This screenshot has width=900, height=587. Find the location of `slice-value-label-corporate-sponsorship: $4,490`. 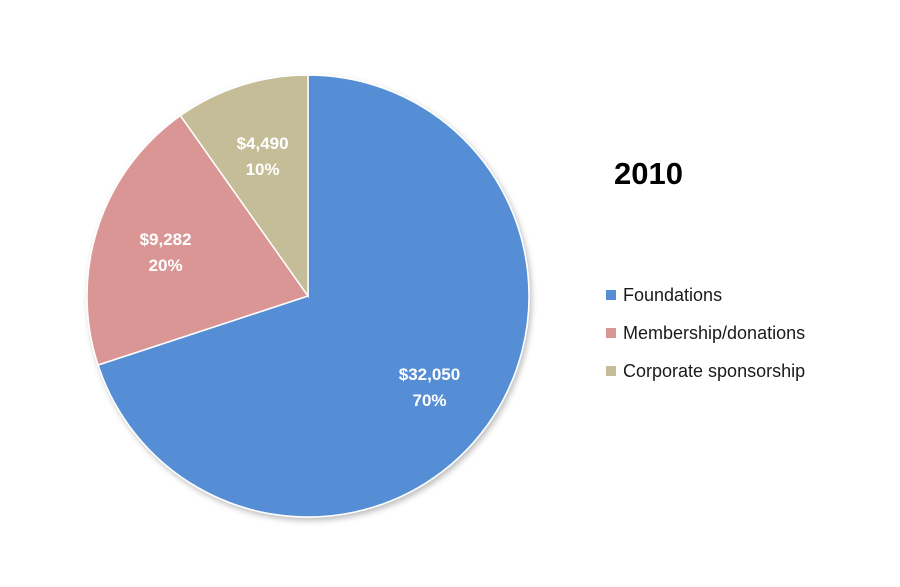

slice-value-label-corporate-sponsorship: $4,490 is located at coordinates (263, 143).